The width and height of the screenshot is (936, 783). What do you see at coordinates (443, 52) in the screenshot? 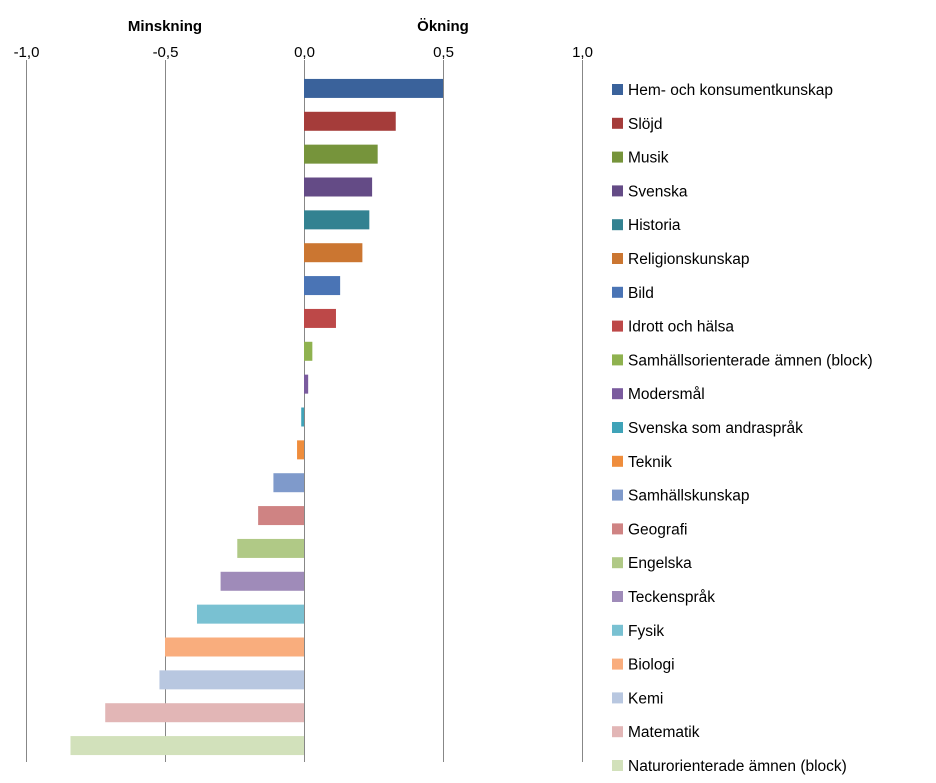
I see `x-tick-label: 0,5` at bounding box center [443, 52].